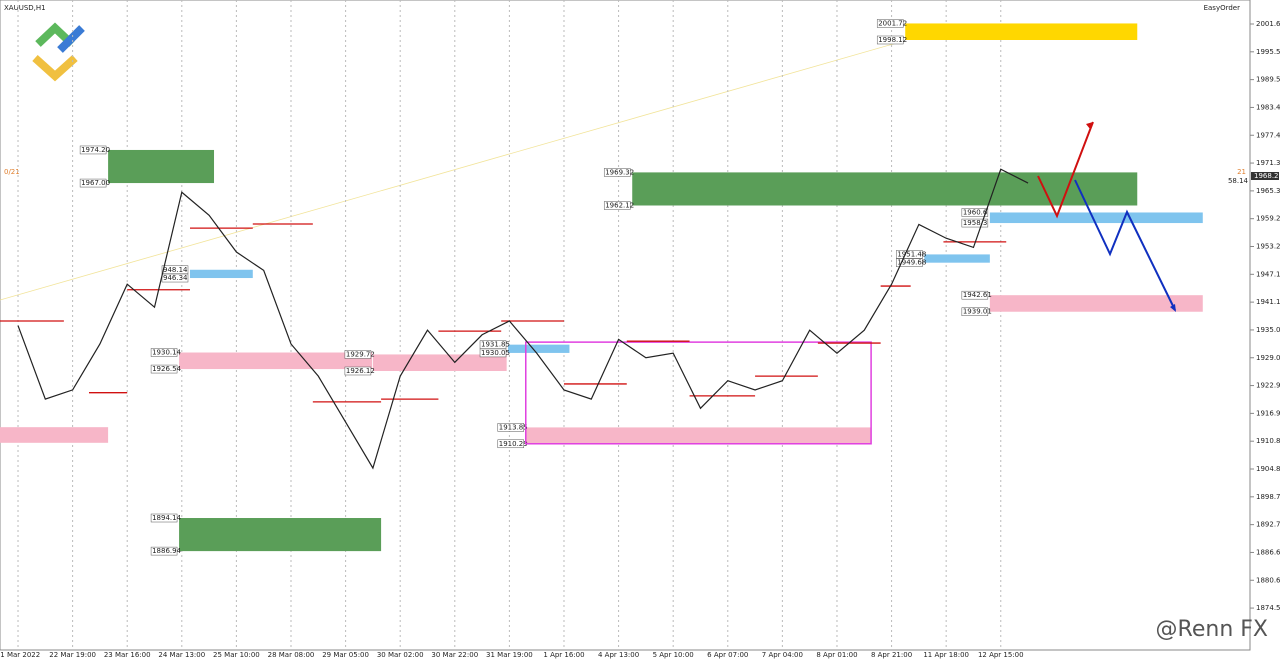  What do you see at coordinates (181, 655) in the screenshot?
I see `x-tick-label: 24 Mar 13:00` at bounding box center [181, 655].